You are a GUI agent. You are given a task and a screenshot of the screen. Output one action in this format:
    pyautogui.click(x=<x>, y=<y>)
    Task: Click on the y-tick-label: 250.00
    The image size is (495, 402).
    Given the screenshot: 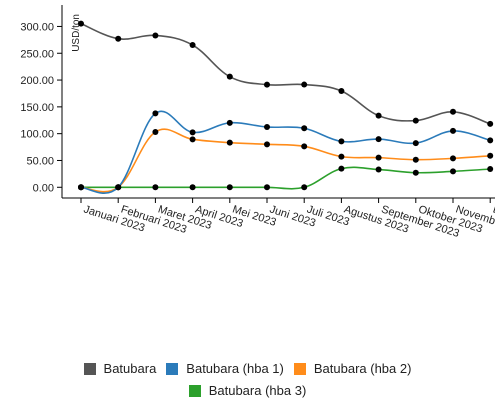 What is the action you would take?
    pyautogui.click(x=37, y=54)
    